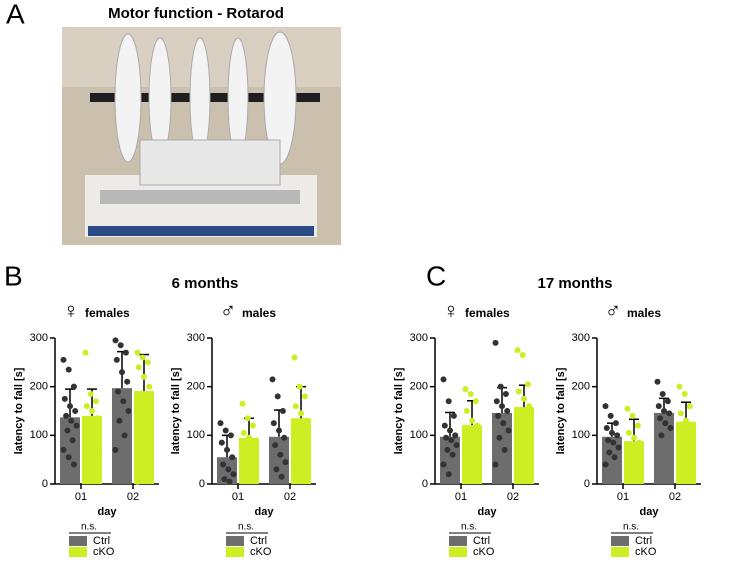 Image resolution: width=729 pixels, height=562 pixels. I want to click on legend-label: cKO, so click(484, 551).